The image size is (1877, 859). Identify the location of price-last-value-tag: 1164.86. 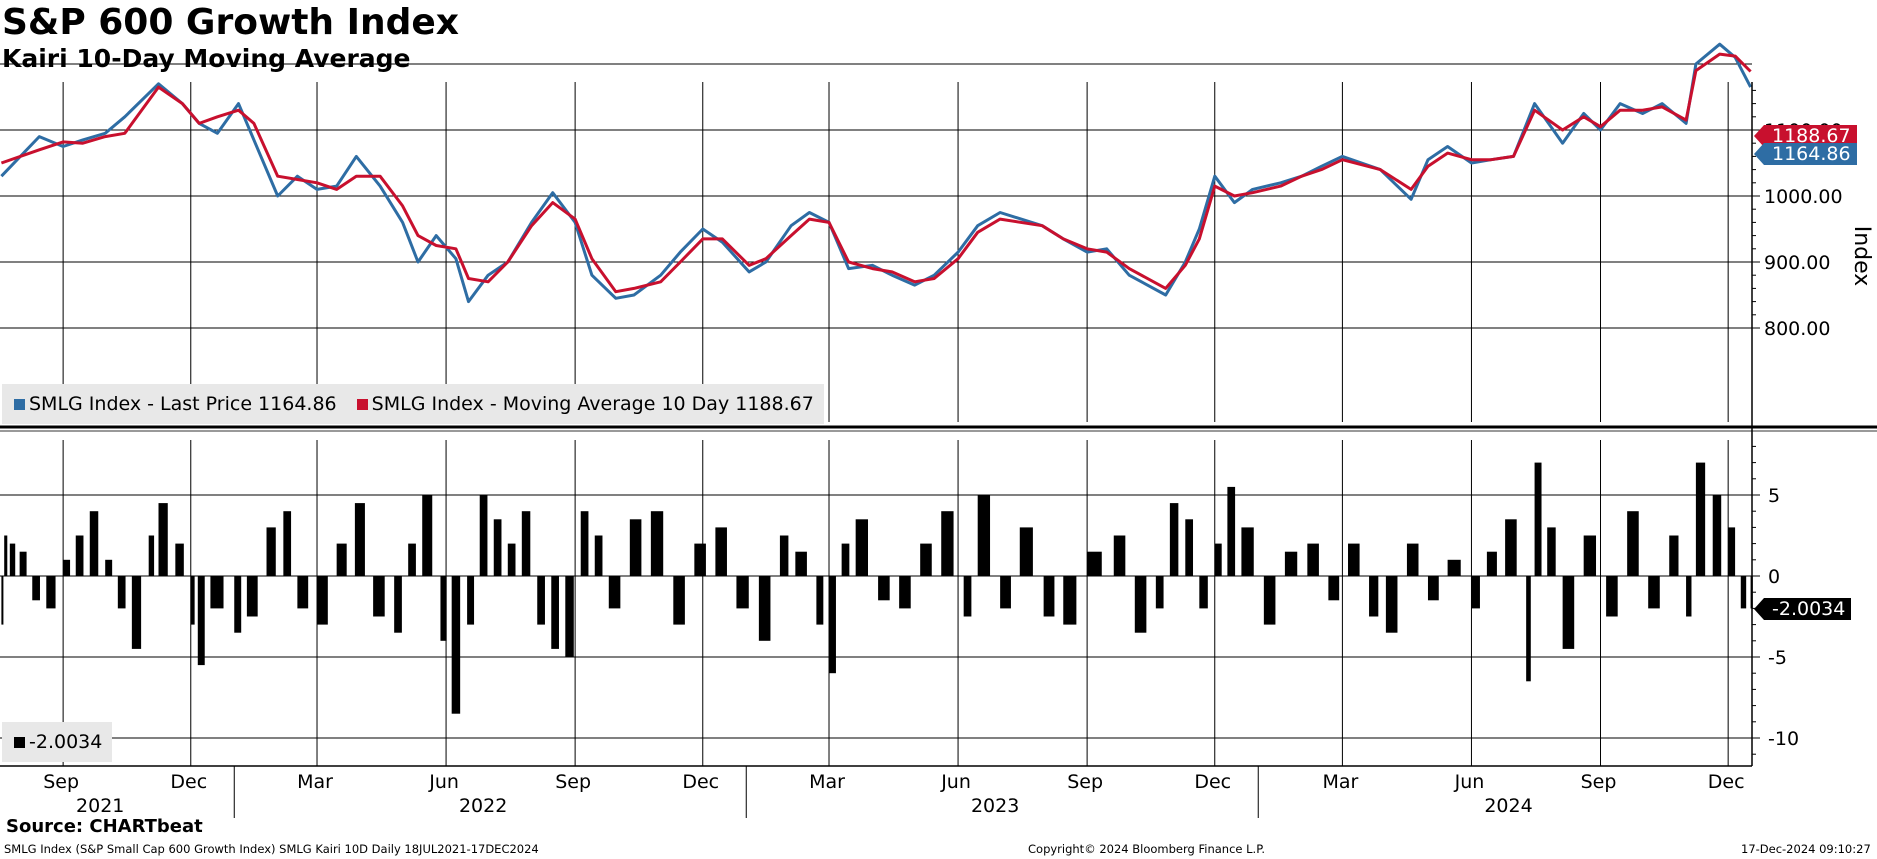
(1805, 154).